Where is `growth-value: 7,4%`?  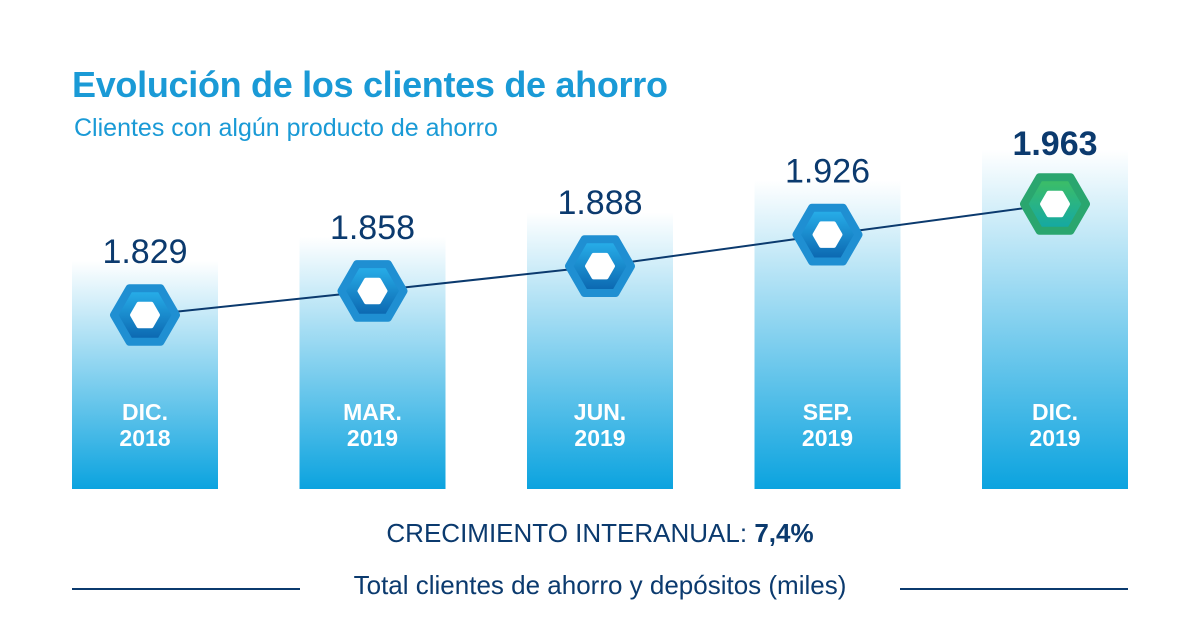
growth-value: 7,4% is located at coordinates (784, 533).